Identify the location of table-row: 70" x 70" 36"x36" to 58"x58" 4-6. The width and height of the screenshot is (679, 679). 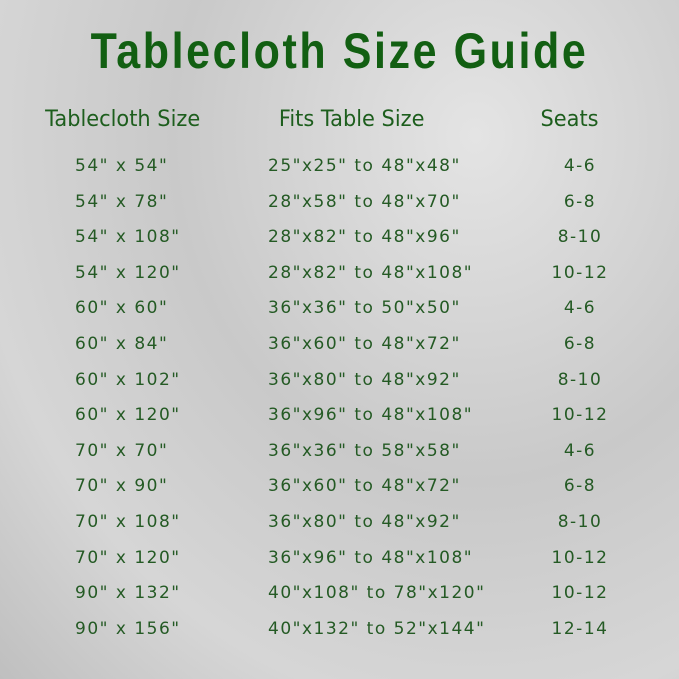
(339, 456).